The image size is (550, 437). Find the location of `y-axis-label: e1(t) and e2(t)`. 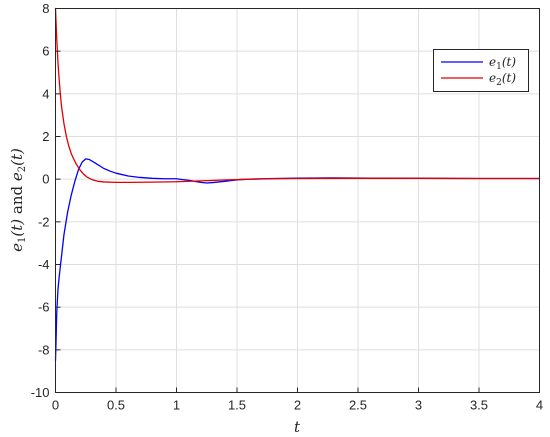

y-axis-label: e1(t) and e2(t) is located at coordinates (18, 200).